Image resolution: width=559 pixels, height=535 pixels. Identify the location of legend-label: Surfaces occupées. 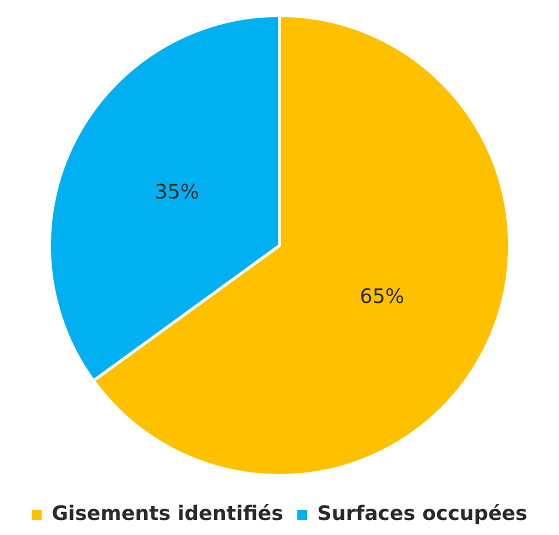
(422, 513).